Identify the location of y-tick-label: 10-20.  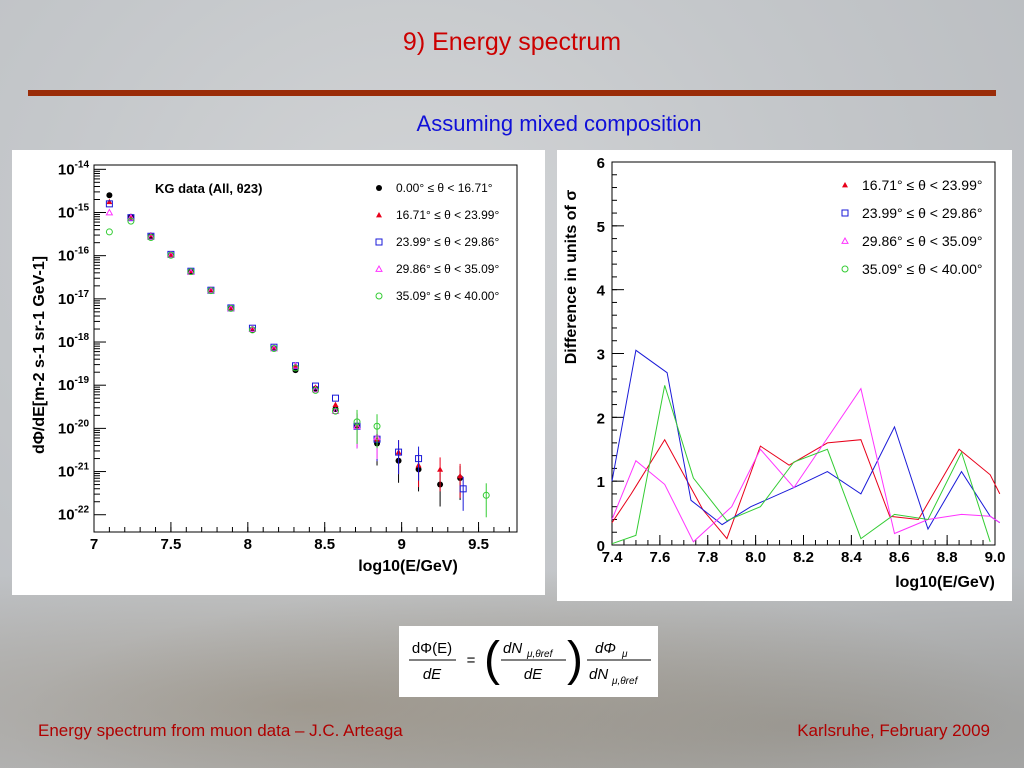
(74, 427).